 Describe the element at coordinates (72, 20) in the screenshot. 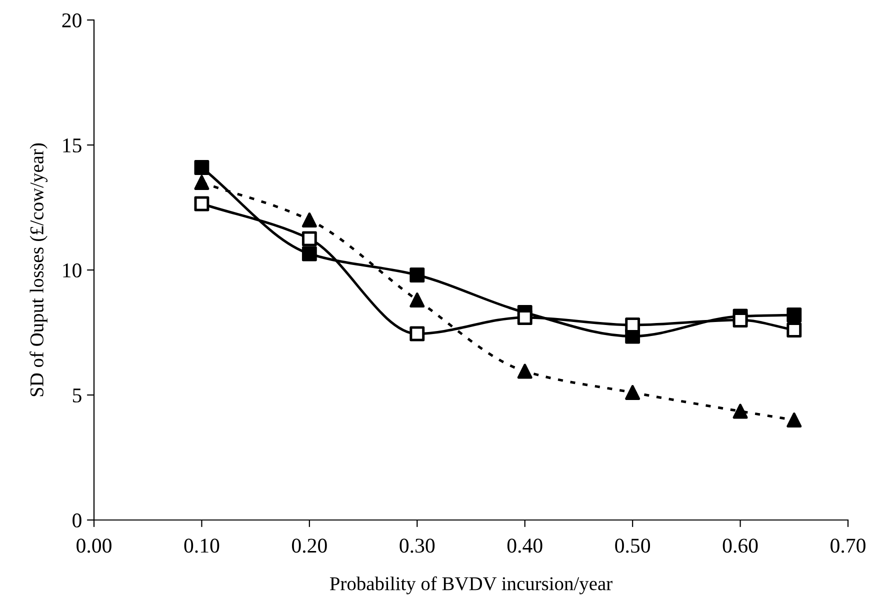

I see `y-tick-label: 20` at that location.